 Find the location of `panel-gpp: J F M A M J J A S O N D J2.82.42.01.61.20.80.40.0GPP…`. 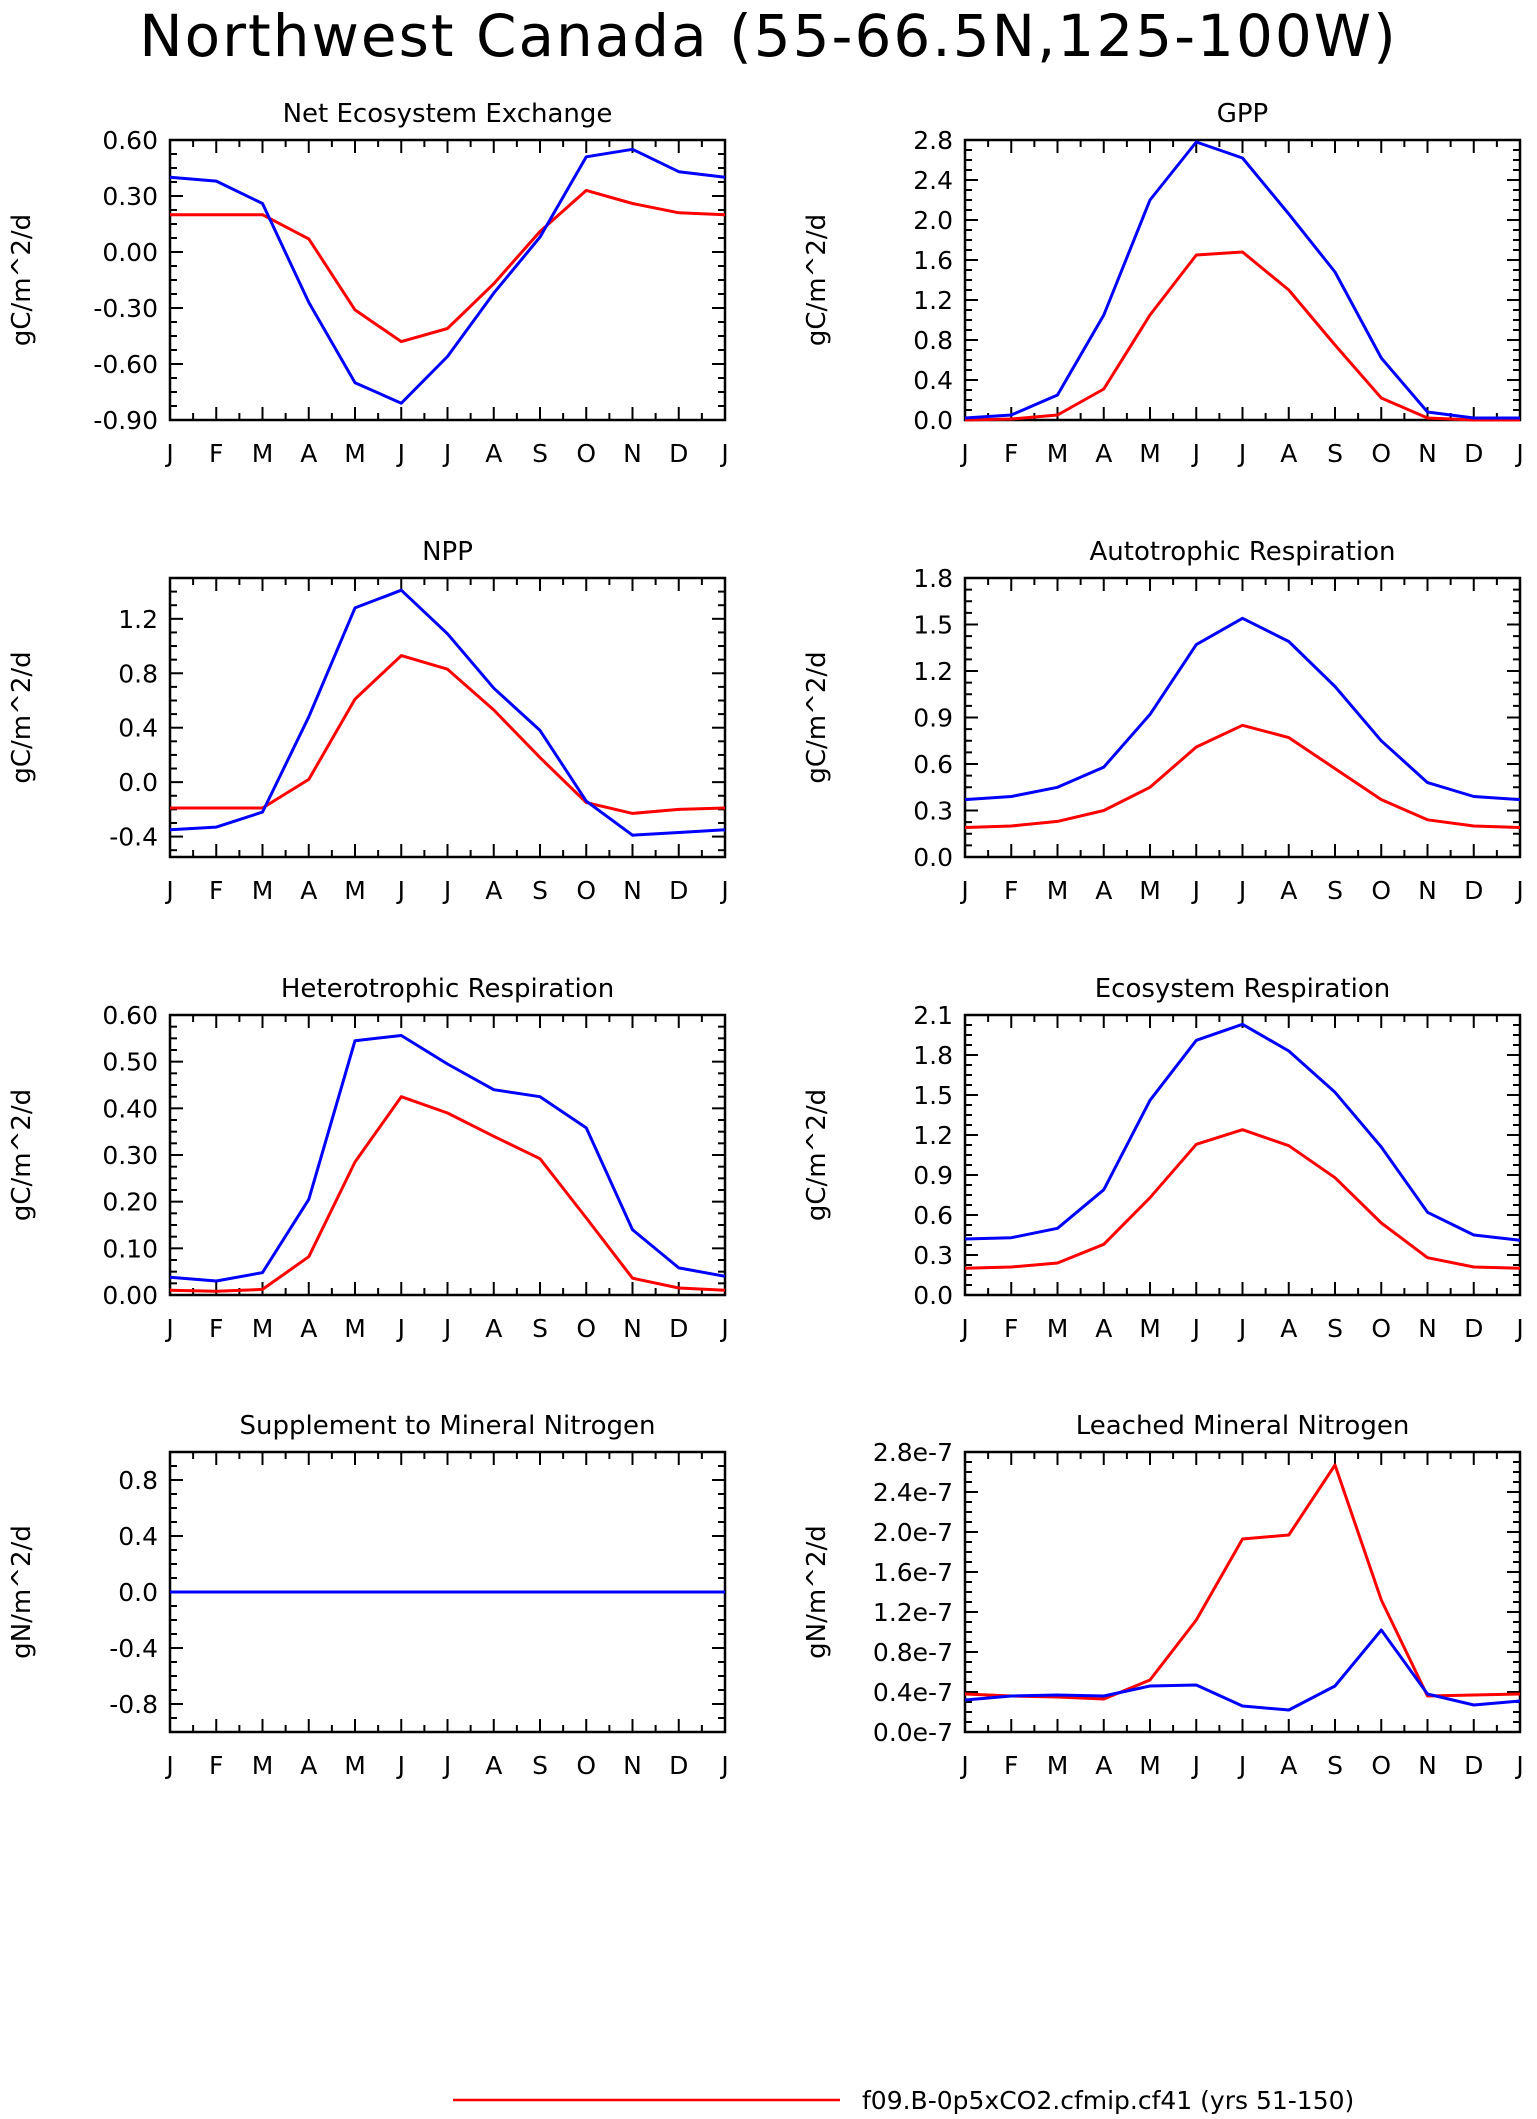

panel-gpp: J F M A M J J A S O N D J2.82.42.01.61.20.80.40.0GPP… is located at coordinates (1163, 283).